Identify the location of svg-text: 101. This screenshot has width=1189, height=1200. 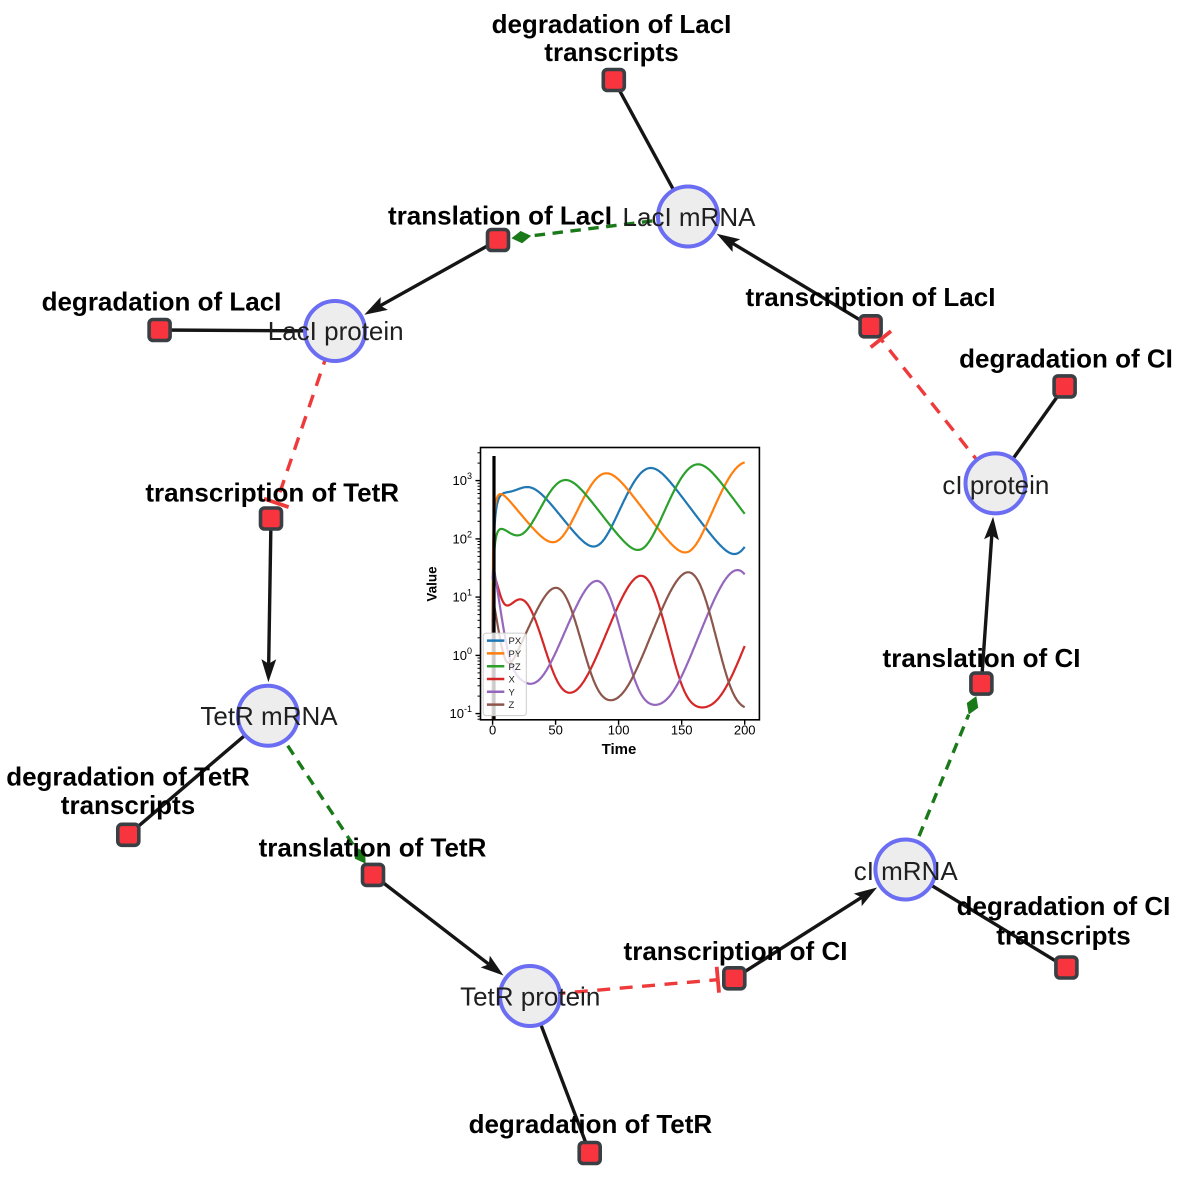
(462, 596).